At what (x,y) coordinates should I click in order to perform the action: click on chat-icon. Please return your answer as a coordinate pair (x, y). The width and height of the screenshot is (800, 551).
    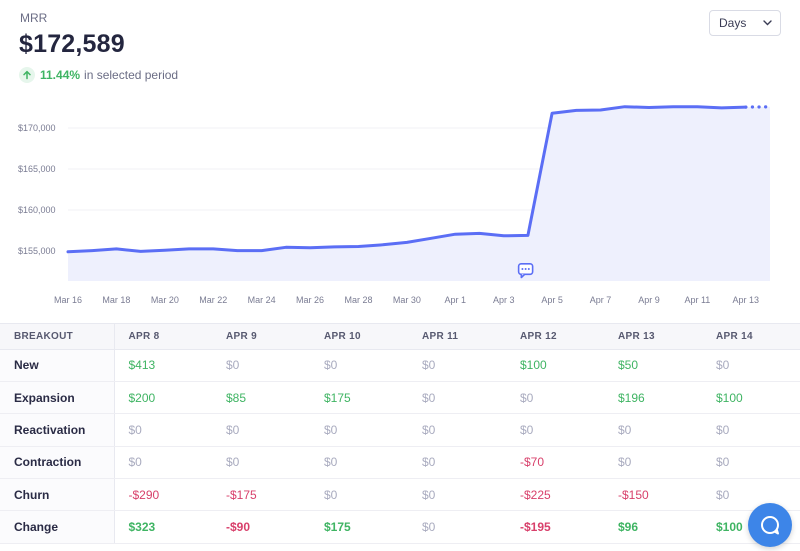
    Looking at the image, I should click on (770, 525).